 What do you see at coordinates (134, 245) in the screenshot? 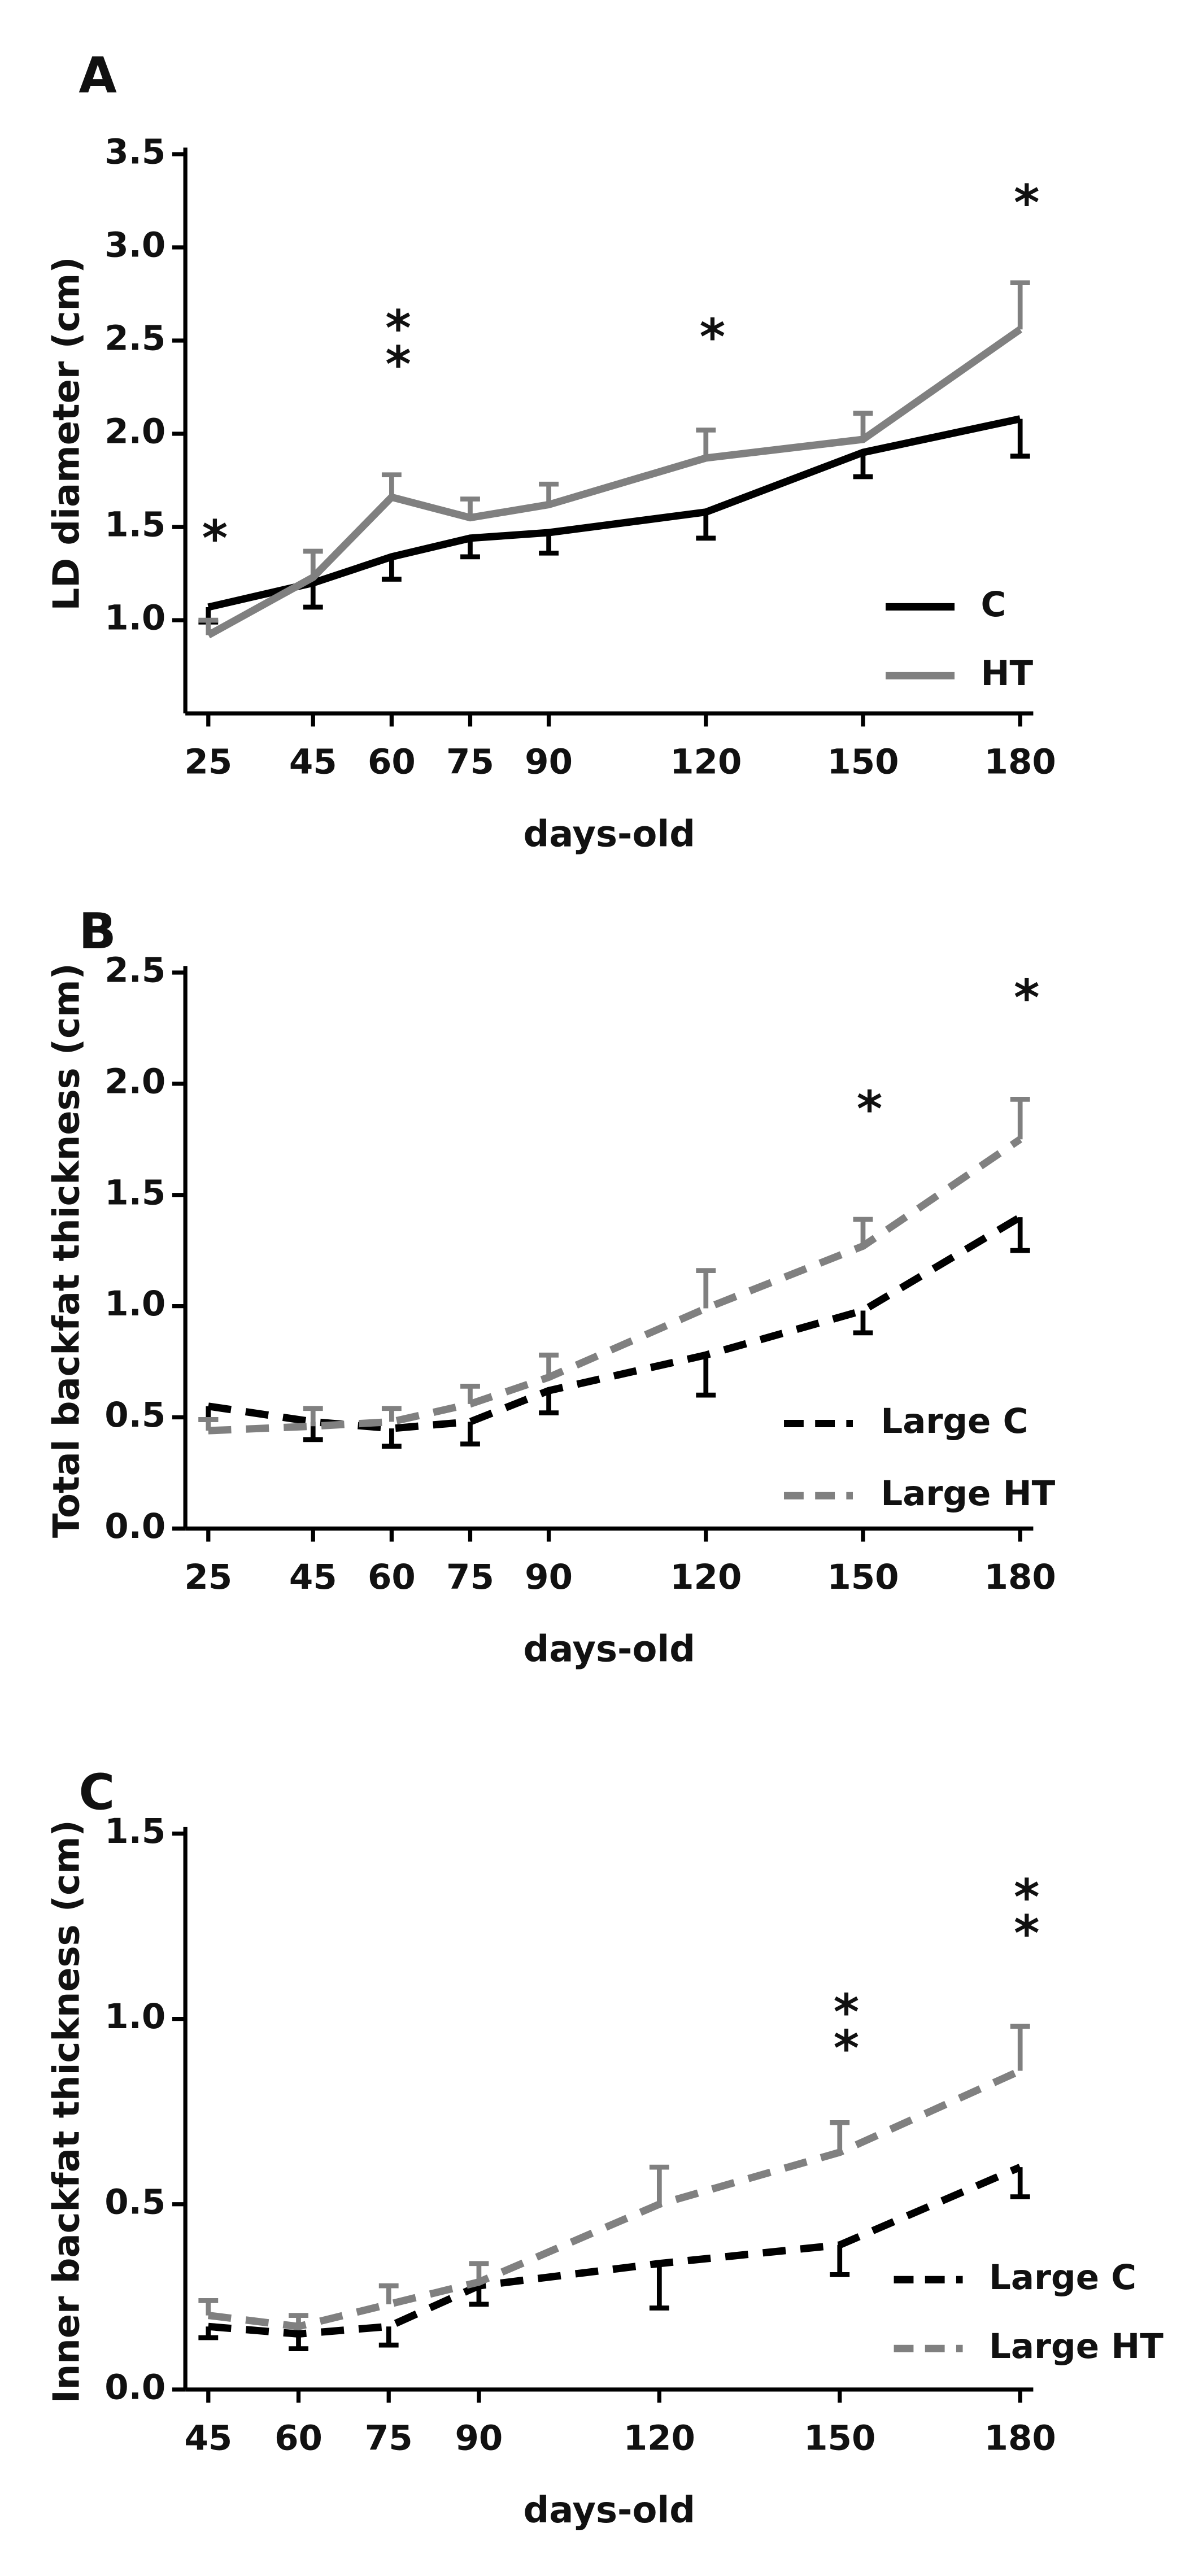
I see `y-tick-label: 3.0` at bounding box center [134, 245].